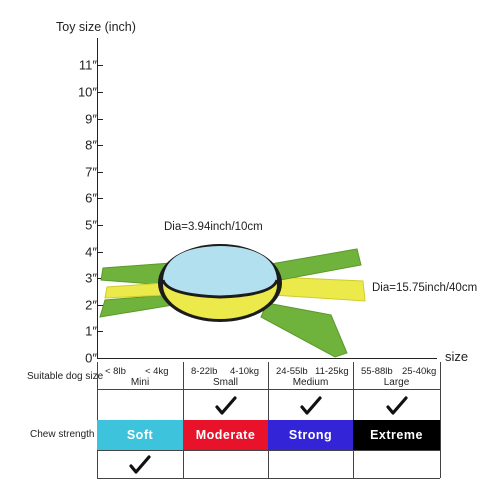 This screenshot has width=500, height=500. Describe the element at coordinates (91, 172) in the screenshot. I see `y-axis-tick-label: 7″` at that location.